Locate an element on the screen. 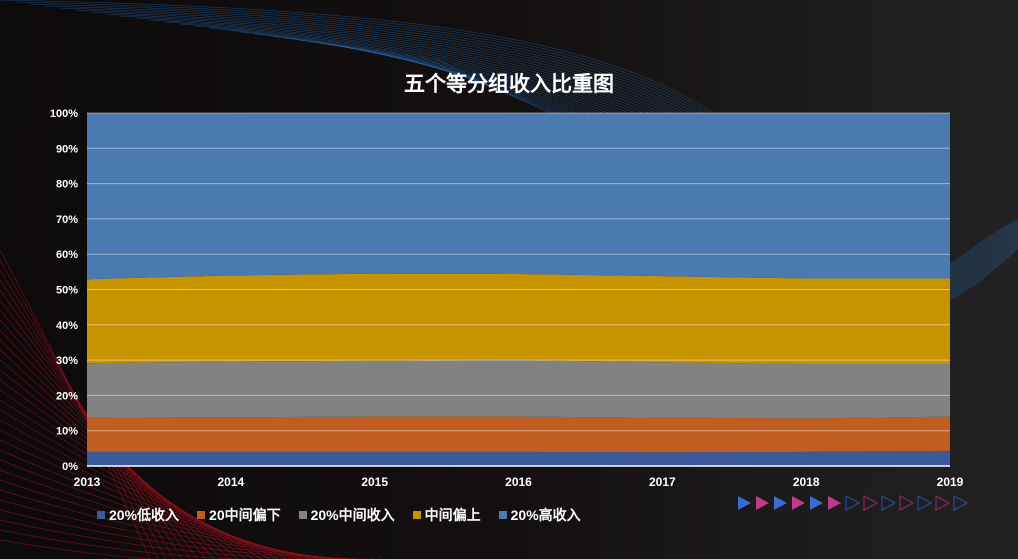 This screenshot has height=559, width=1018. legend: 20%低收入 20中间偏下 20%中间收入 中间偏上 20%高收入 is located at coordinates (339, 515).